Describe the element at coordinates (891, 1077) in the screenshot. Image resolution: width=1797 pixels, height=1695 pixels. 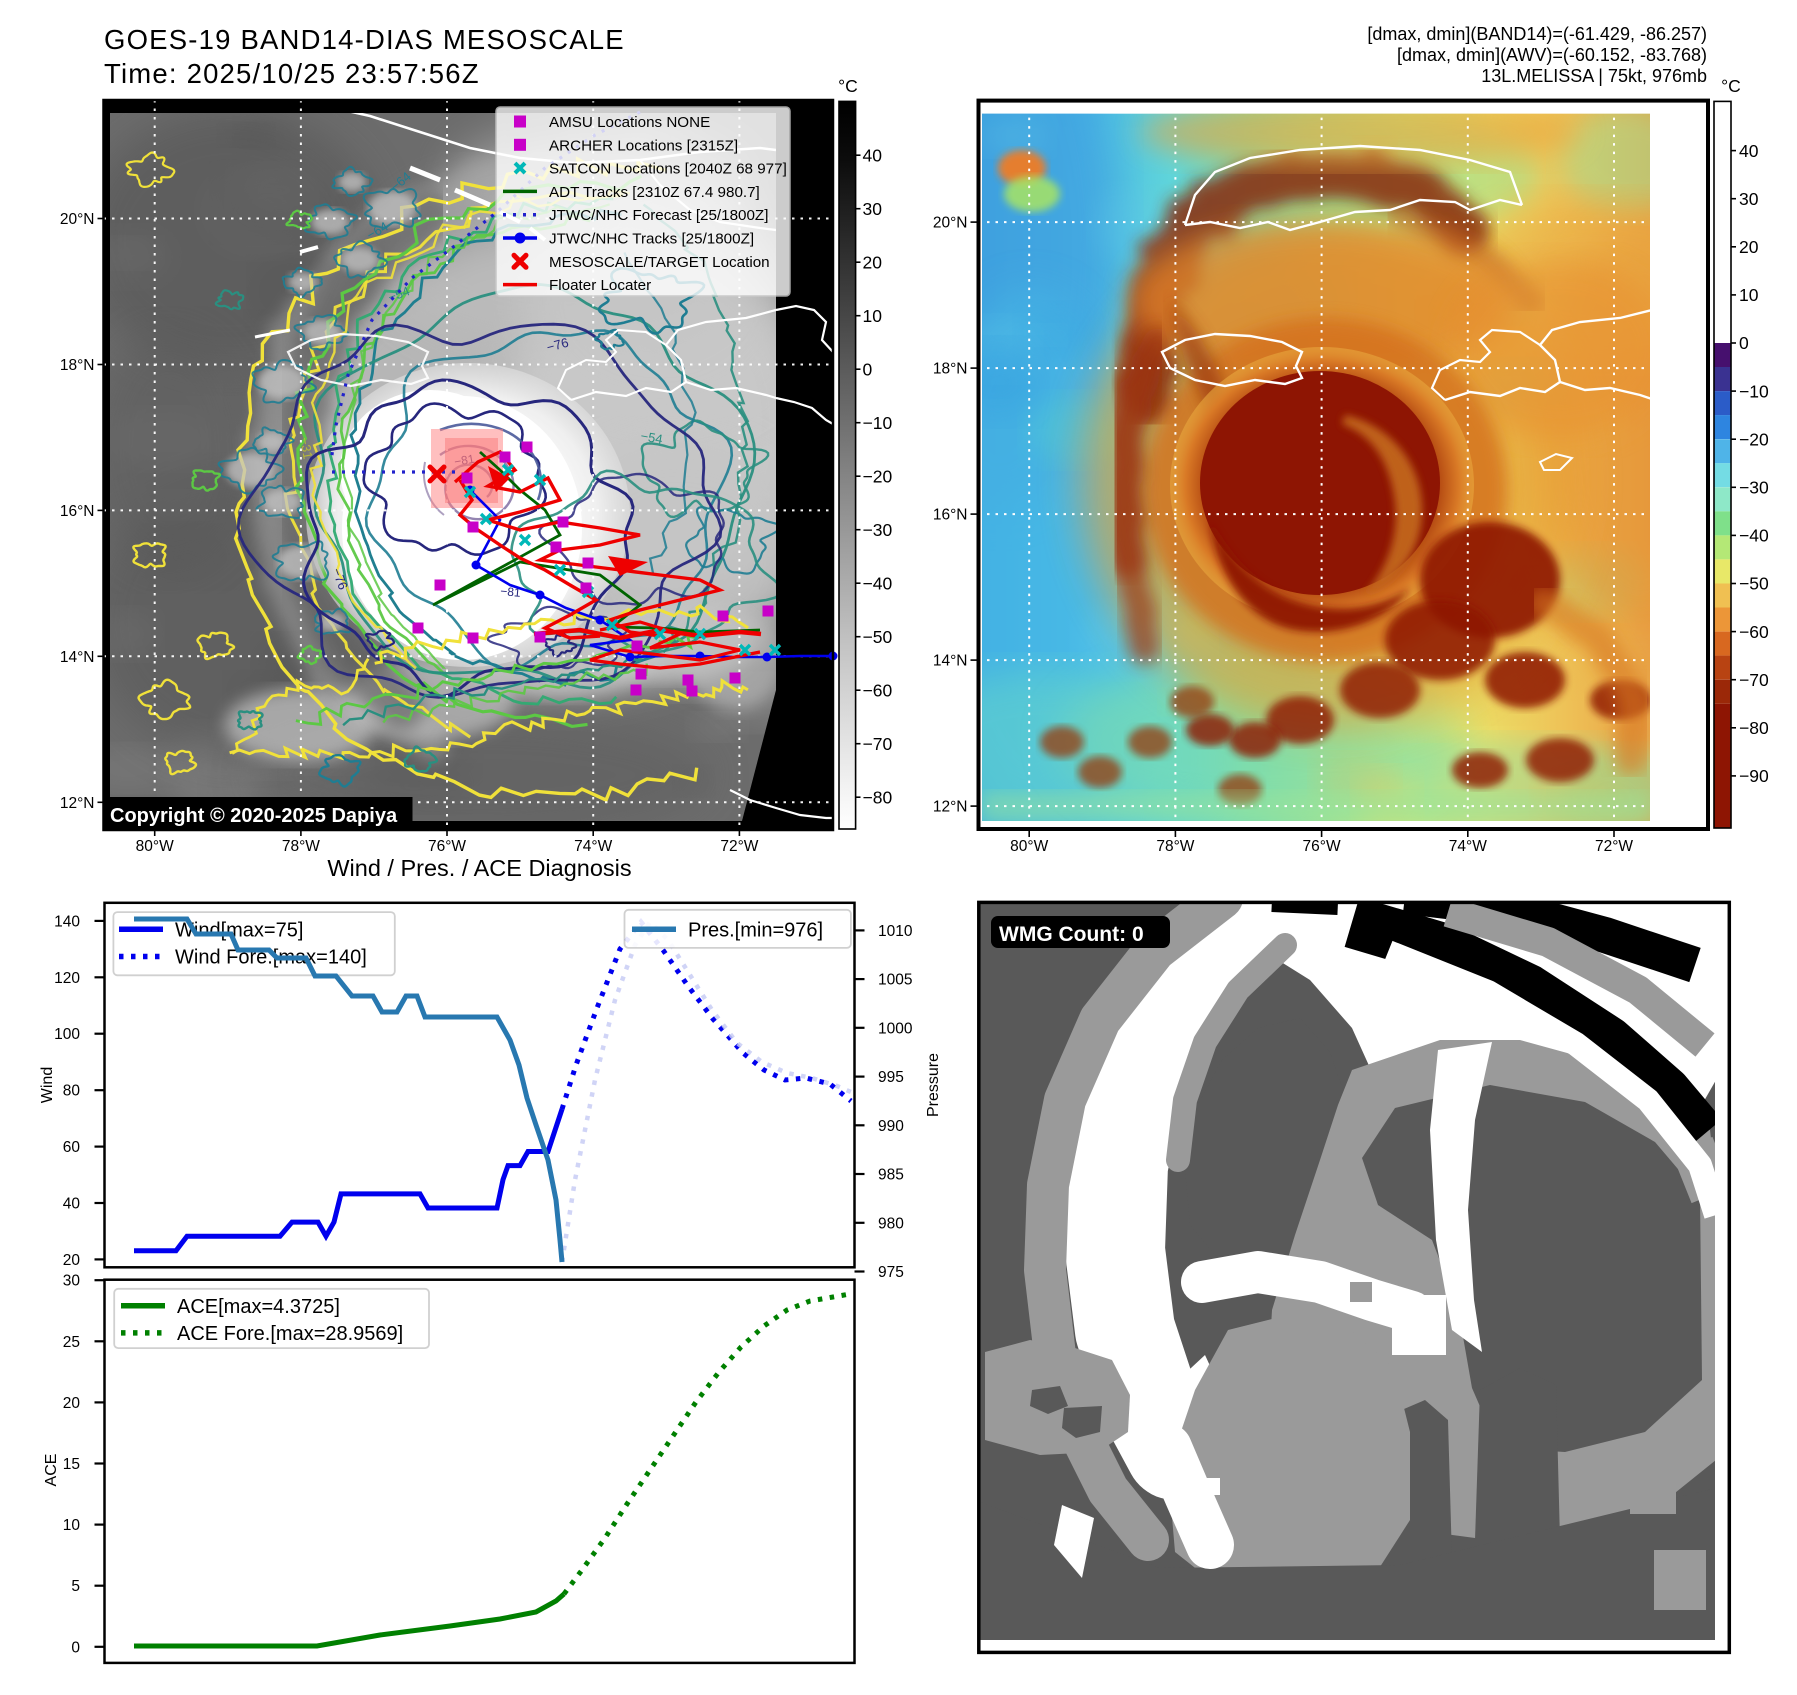
I see `svg-text: 995` at that location.